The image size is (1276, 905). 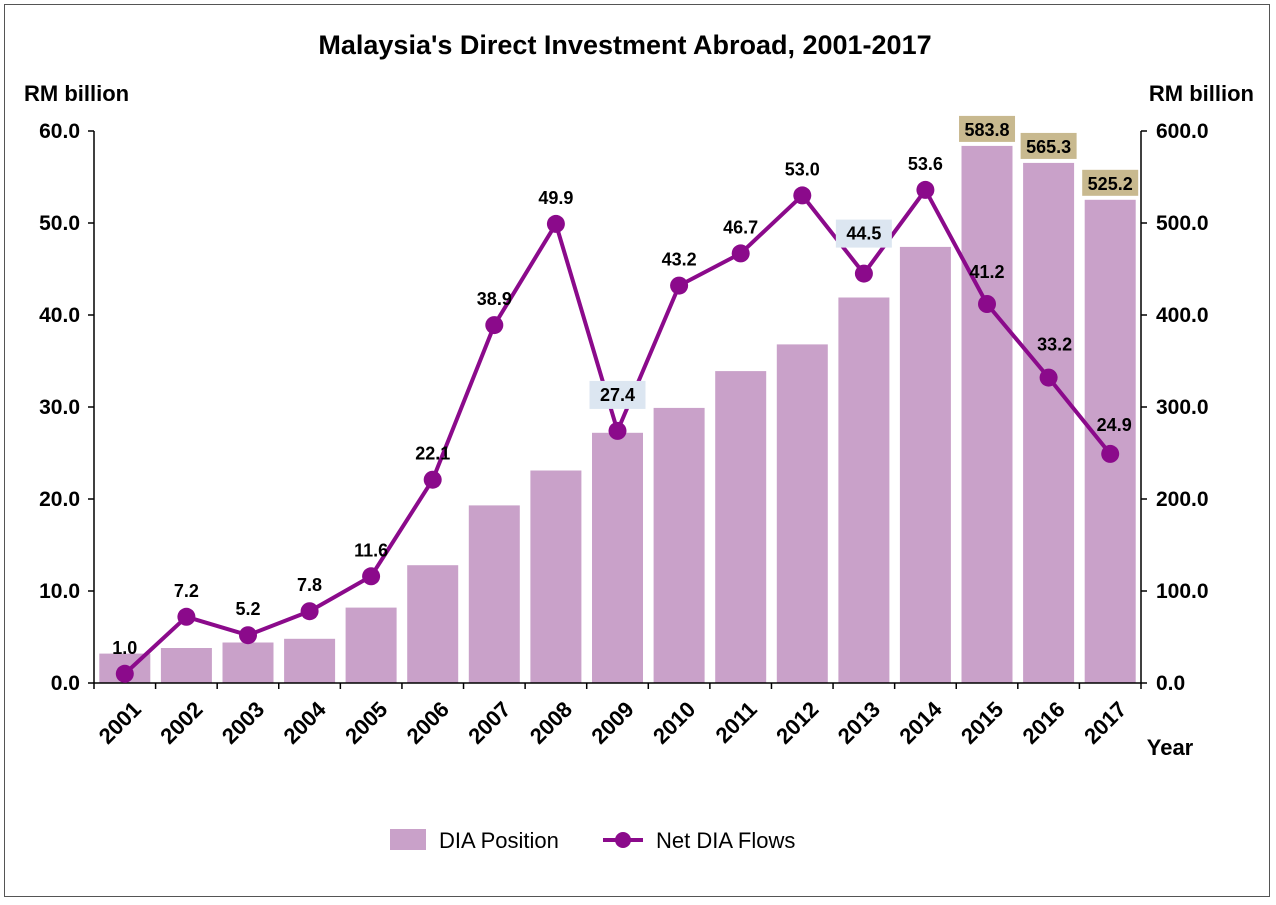 What do you see at coordinates (556, 576) in the screenshot?
I see `bar-2008` at bounding box center [556, 576].